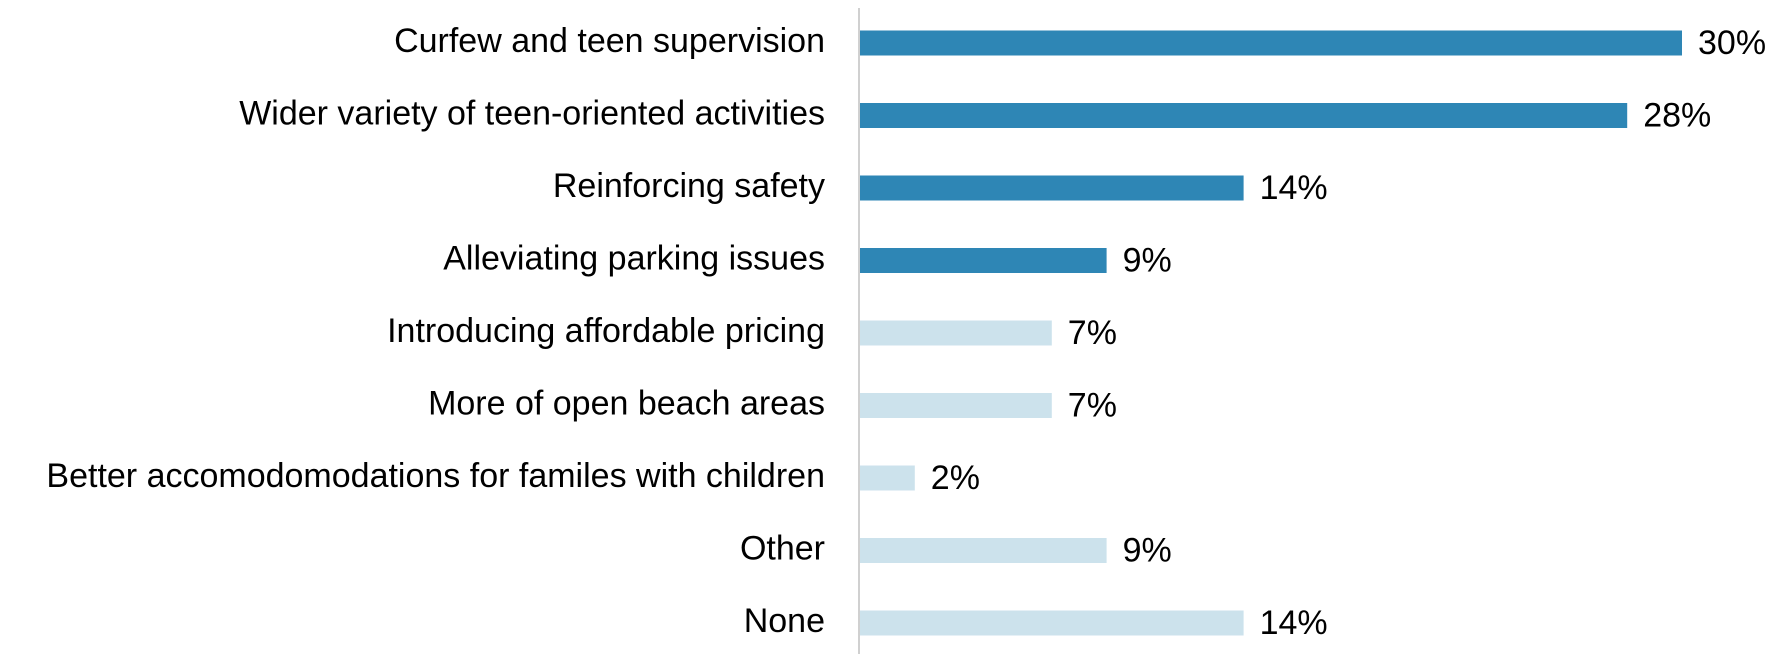  Describe the element at coordinates (606, 331) in the screenshot. I see `category-label: Introducing affordable pricing` at that location.